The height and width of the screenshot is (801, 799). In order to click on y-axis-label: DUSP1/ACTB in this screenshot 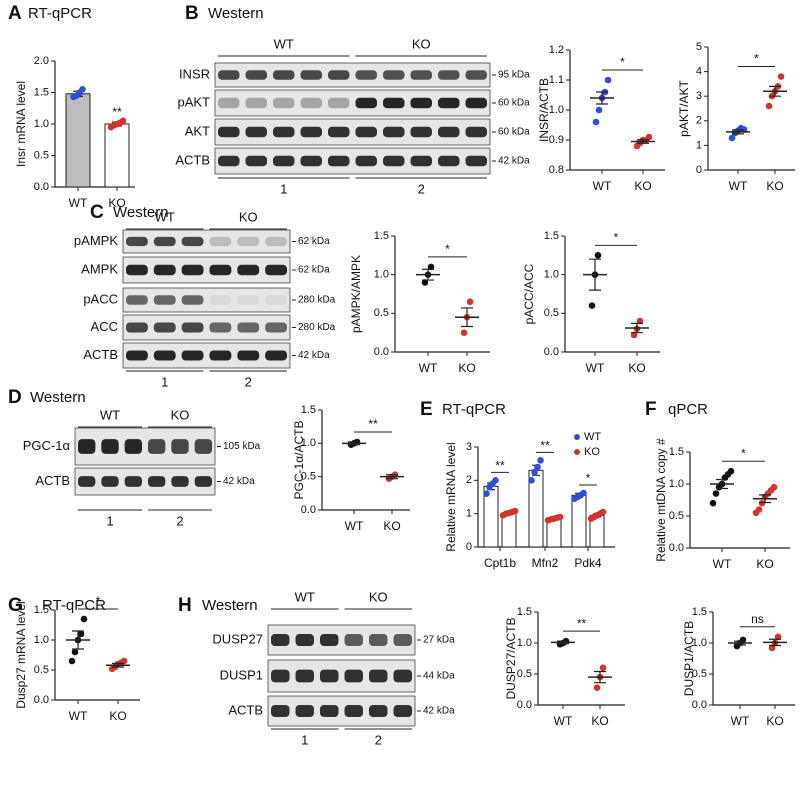, I will do `click(689, 658)`.